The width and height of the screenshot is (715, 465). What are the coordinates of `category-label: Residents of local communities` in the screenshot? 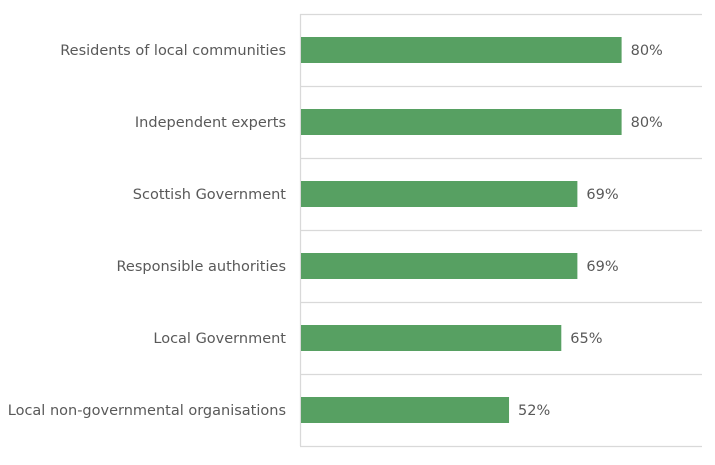 It's located at (173, 51).